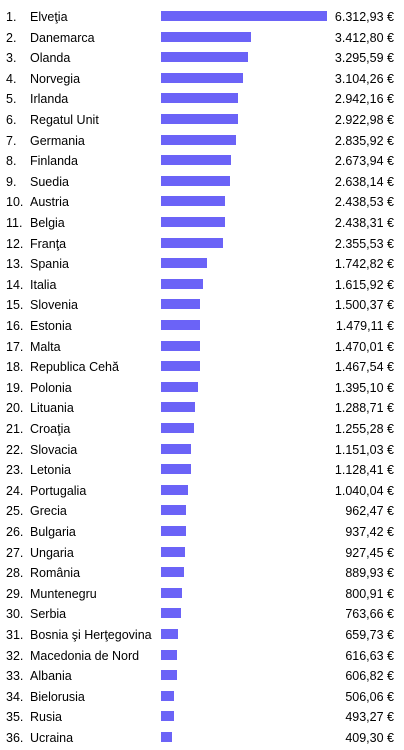 This screenshot has width=404, height=750. I want to click on category-label: Slovenia, so click(54, 305).